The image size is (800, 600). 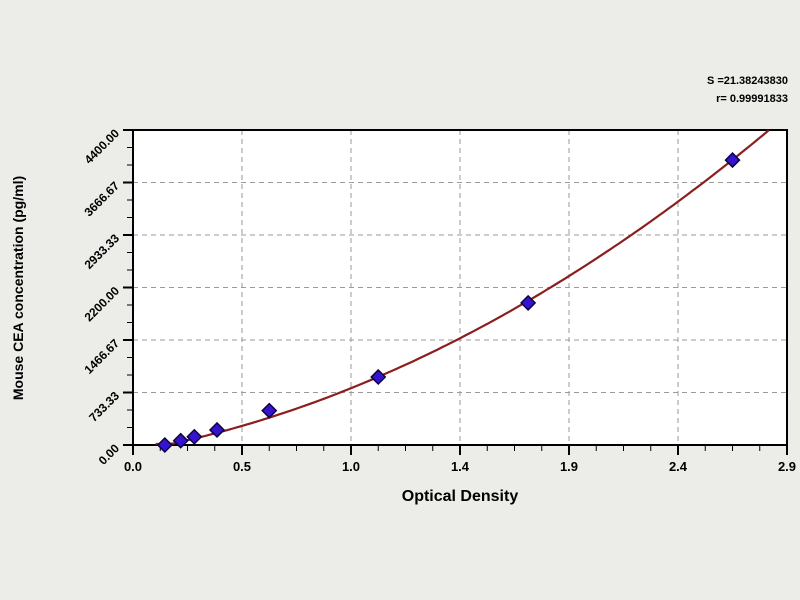 I want to click on y-tick-label: 733.33, so click(x=104, y=406).